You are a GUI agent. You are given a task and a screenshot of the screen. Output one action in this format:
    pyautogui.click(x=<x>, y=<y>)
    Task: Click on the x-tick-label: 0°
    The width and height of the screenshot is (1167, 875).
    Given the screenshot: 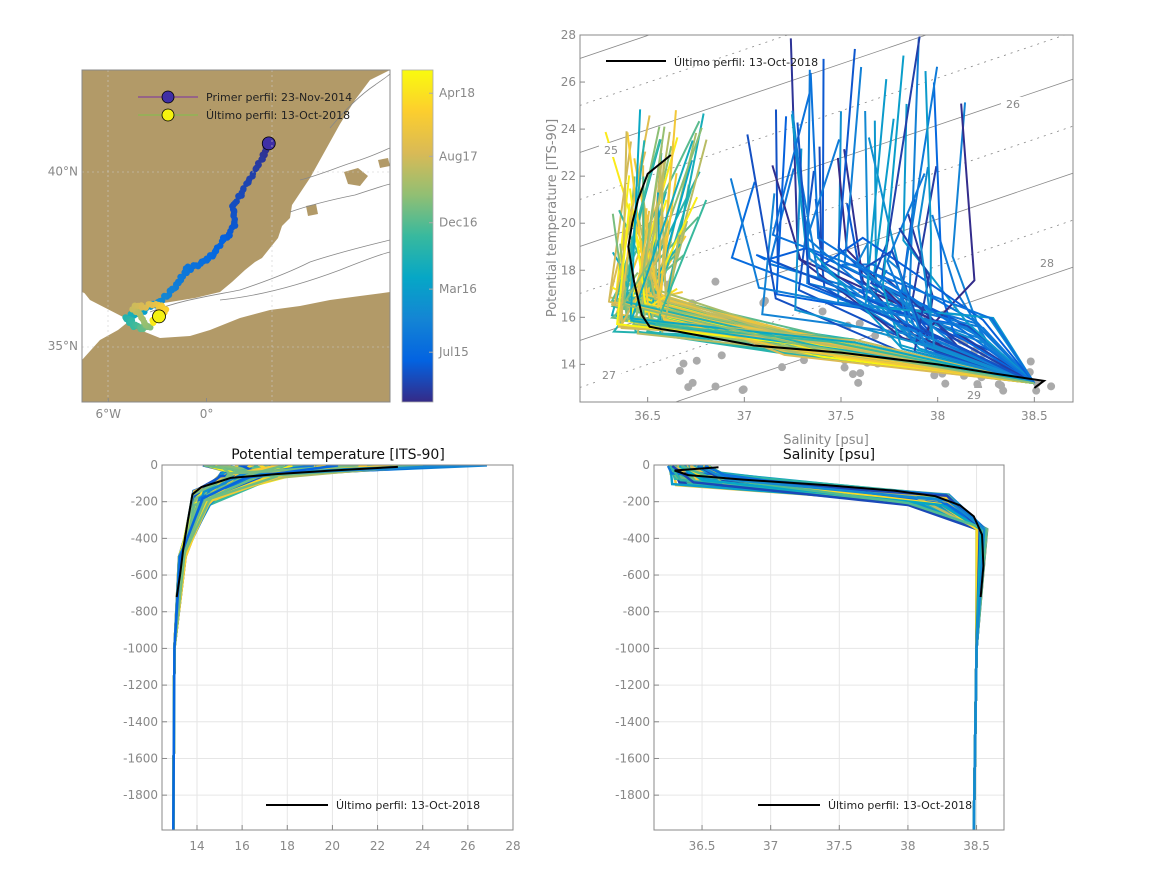 What is the action you would take?
    pyautogui.click(x=207, y=414)
    